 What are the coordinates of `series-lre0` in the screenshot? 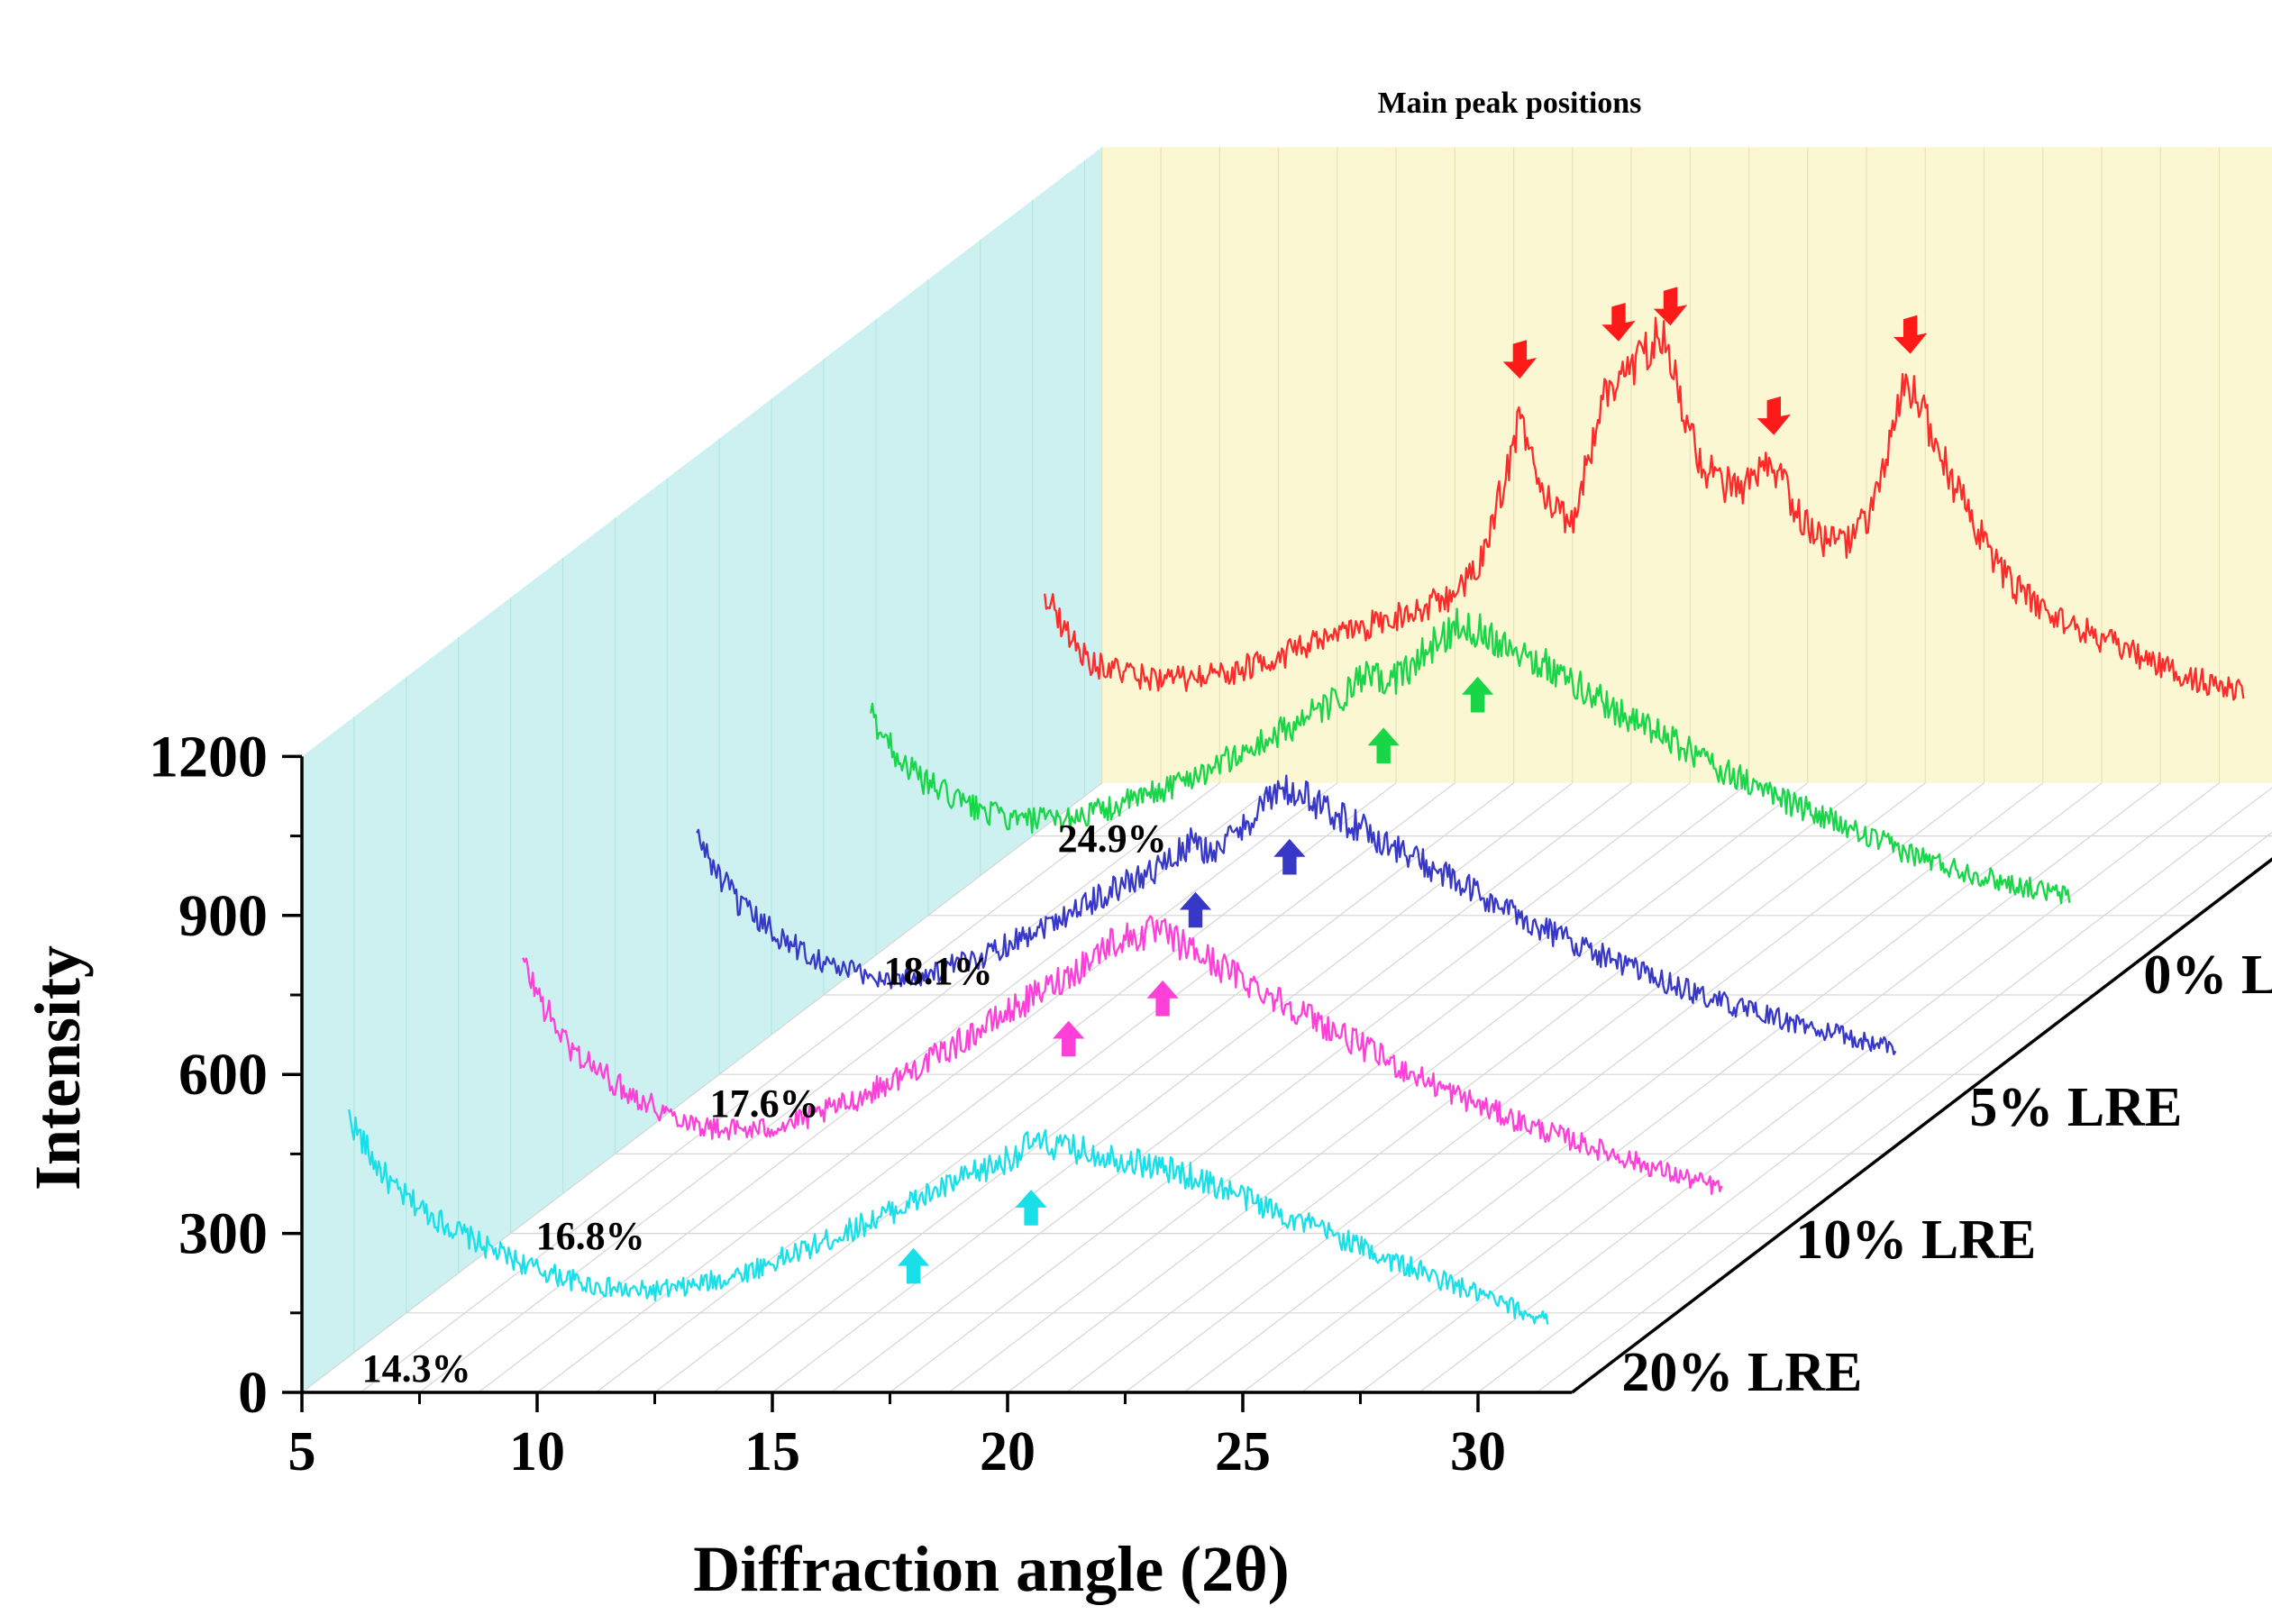 It's located at (1471, 756).